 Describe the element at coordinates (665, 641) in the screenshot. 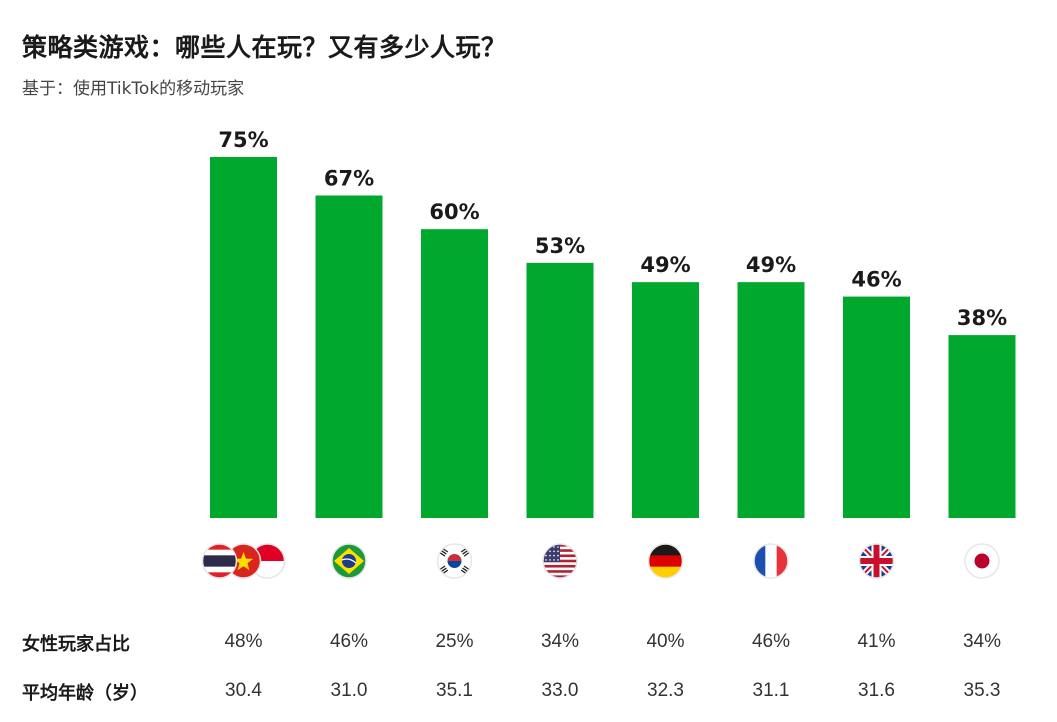

I see `female-share-cell: 40%` at that location.